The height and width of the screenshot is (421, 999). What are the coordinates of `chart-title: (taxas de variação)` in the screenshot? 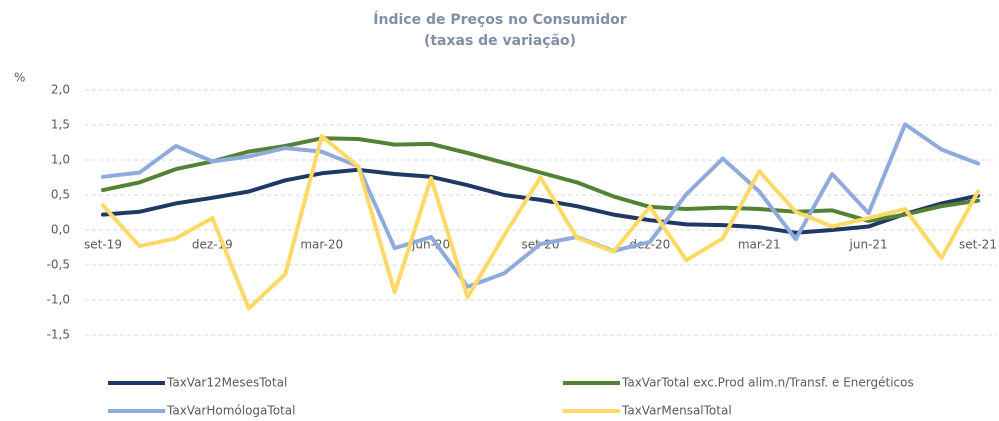 It's located at (500, 41).